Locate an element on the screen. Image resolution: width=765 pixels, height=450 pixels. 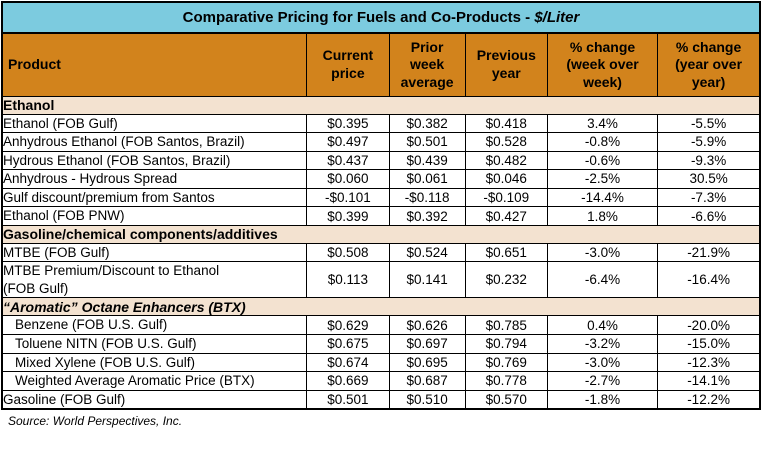
value-cell: $0.418 is located at coordinates (506, 123).